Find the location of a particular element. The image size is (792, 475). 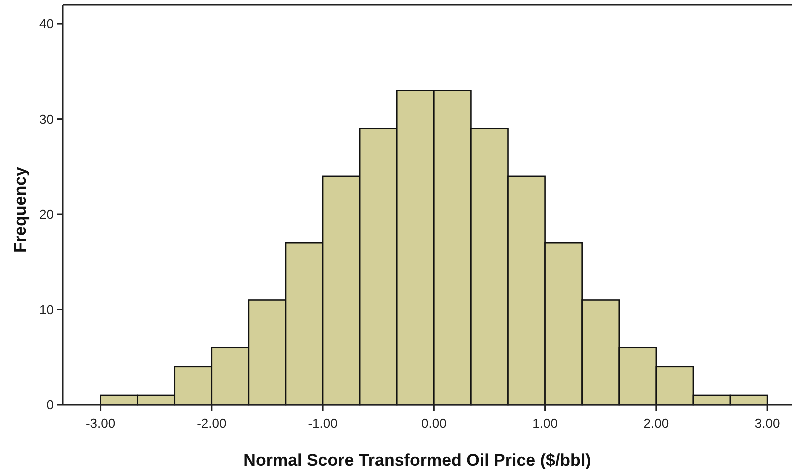

y-tick-label: 40 is located at coordinates (47, 24).